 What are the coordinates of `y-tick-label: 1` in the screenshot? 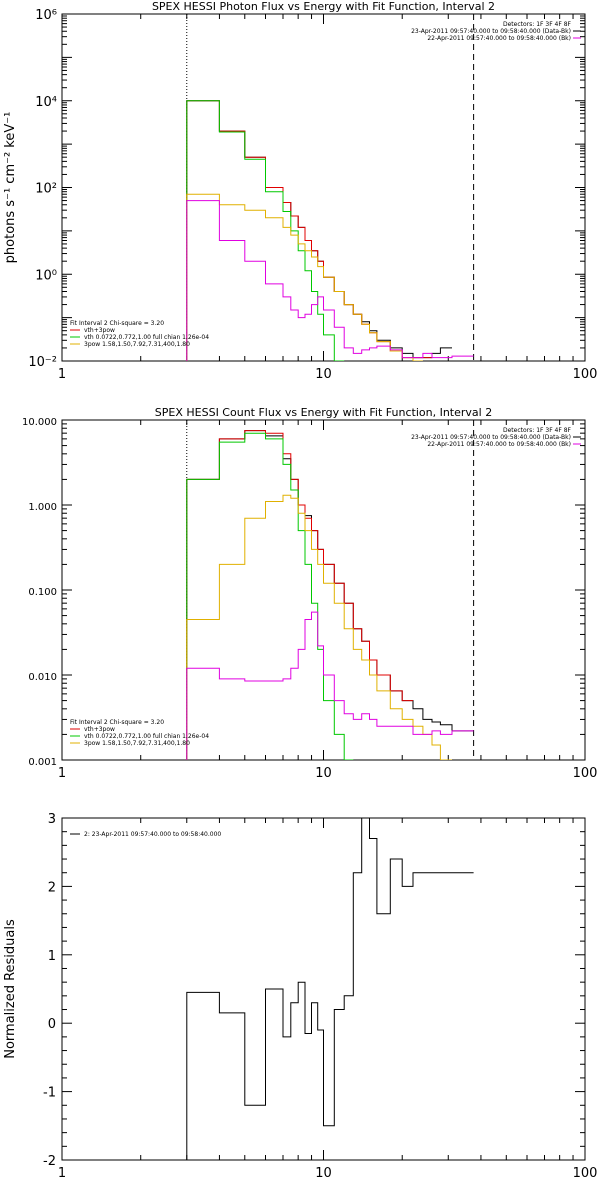 It's located at (52, 956).